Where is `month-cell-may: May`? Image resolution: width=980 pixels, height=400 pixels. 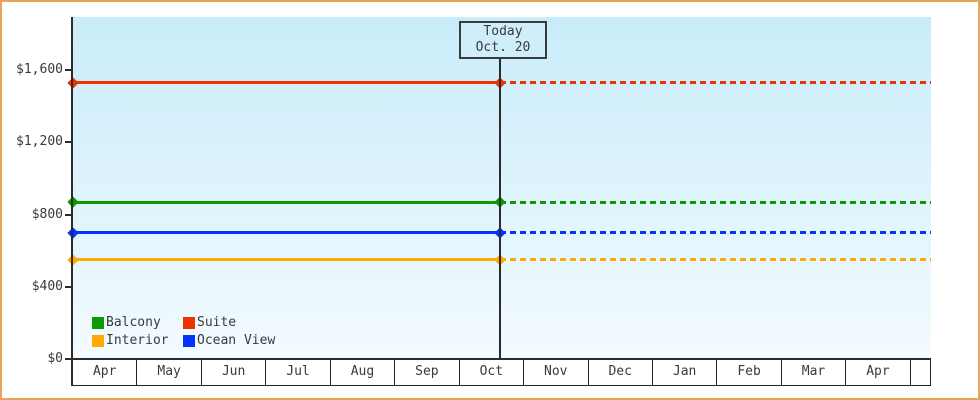 month-cell-may: May is located at coordinates (169, 372).